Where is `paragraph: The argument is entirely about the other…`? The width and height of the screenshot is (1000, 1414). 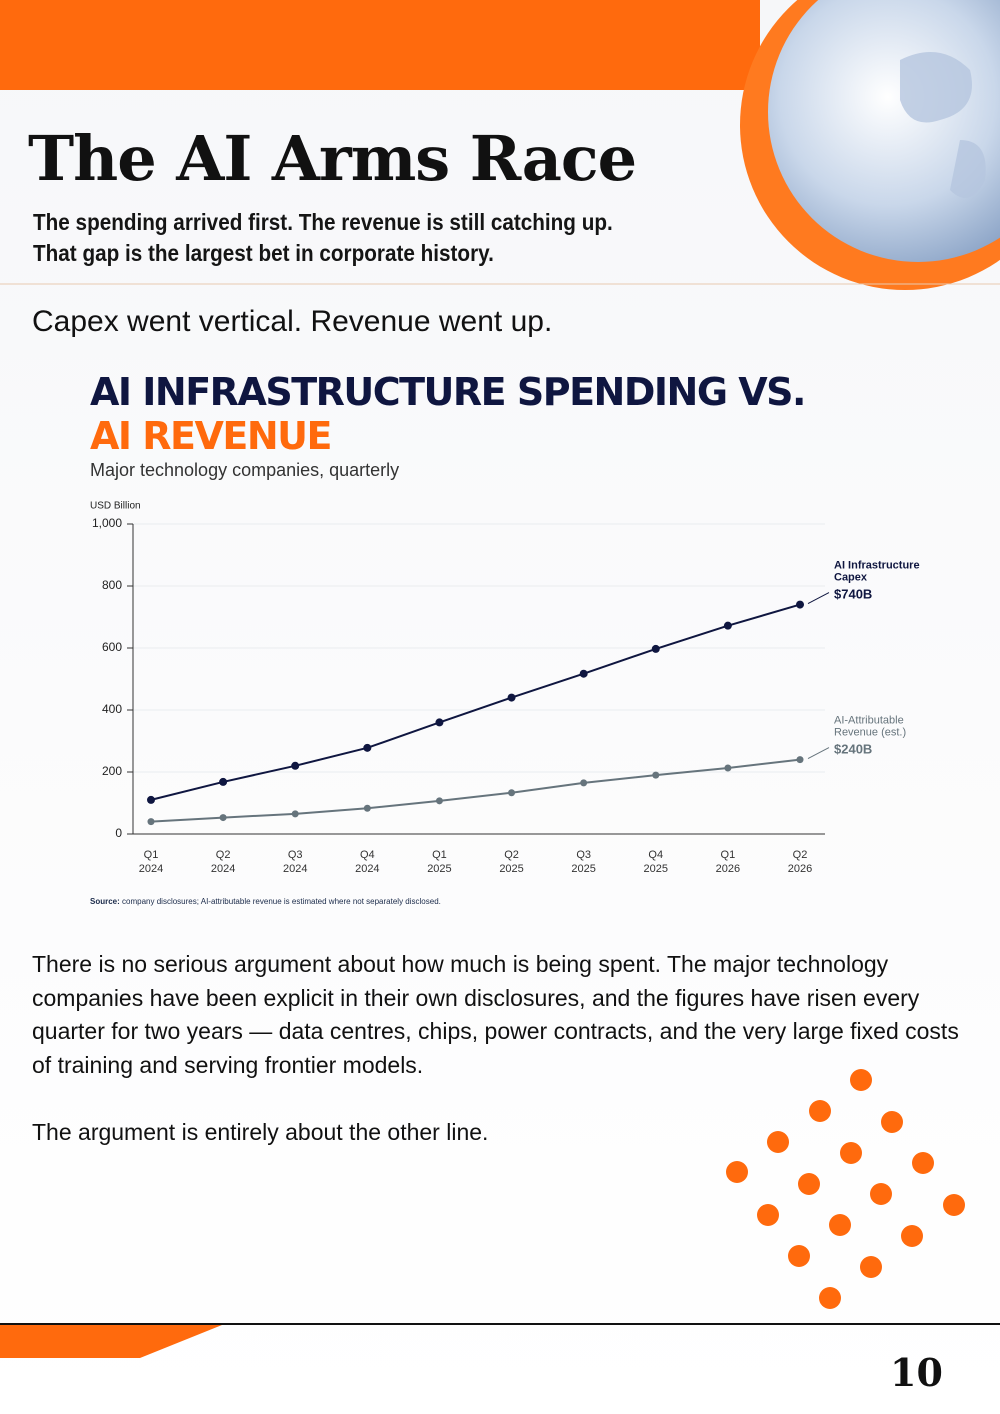
paragraph: The argument is entirely about the other… is located at coordinates (260, 1132).